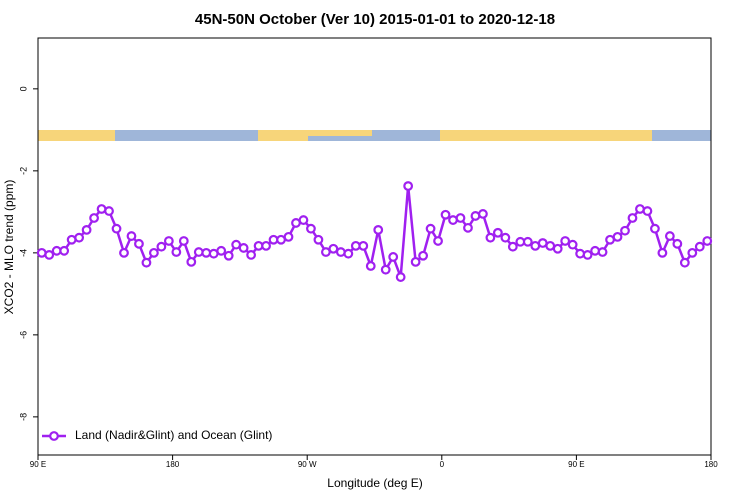 The height and width of the screenshot is (500, 750). Describe the element at coordinates (374, 483) in the screenshot. I see `x-axis-label: Longitude (deg E)` at that location.